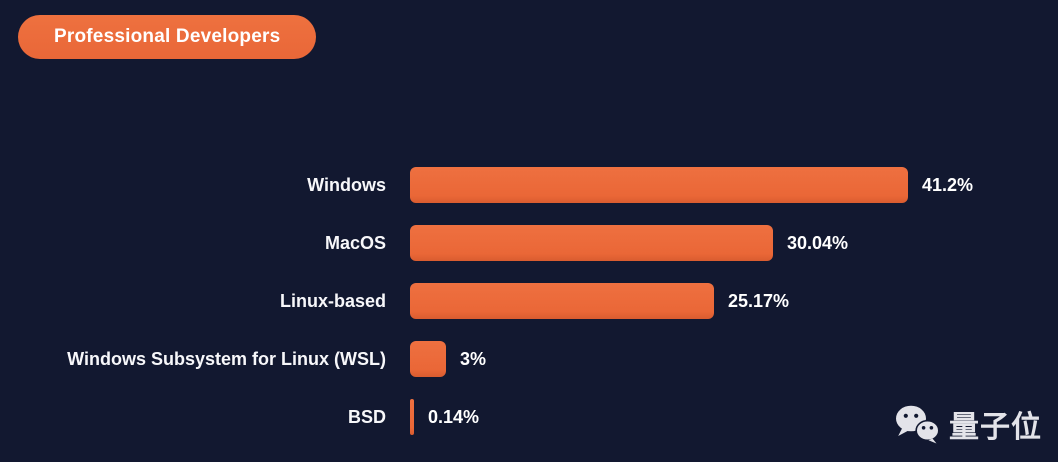  I want to click on bar-row: Linux-based 25.17%, so click(529, 301).